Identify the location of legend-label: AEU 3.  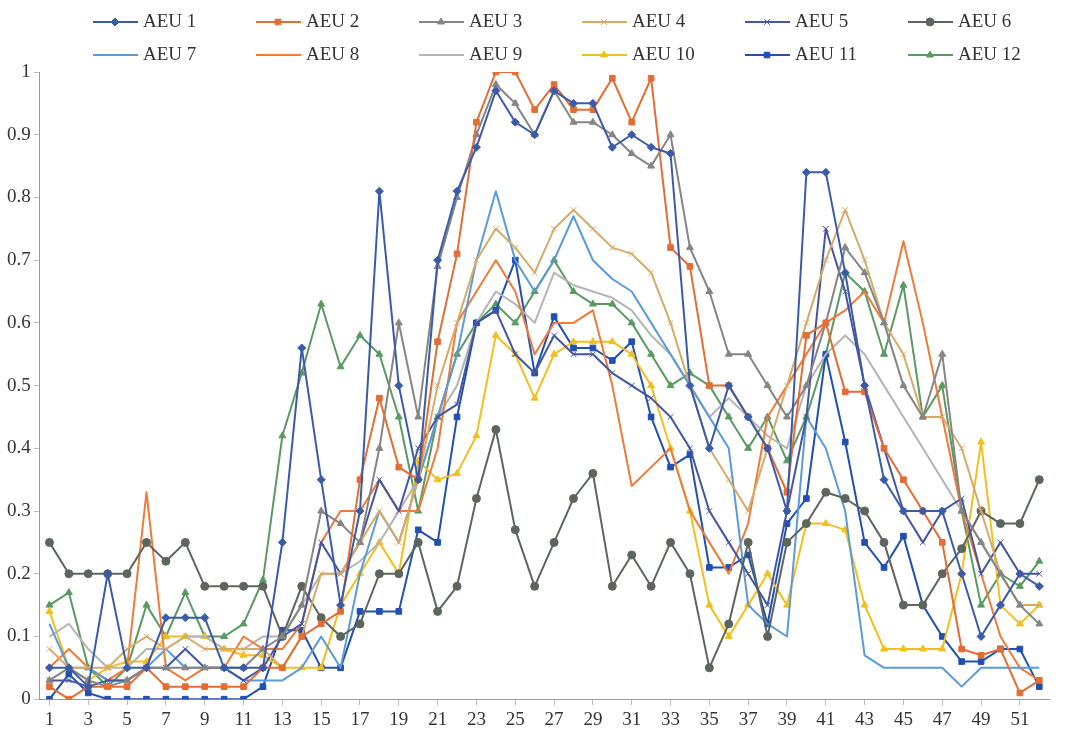
(496, 20).